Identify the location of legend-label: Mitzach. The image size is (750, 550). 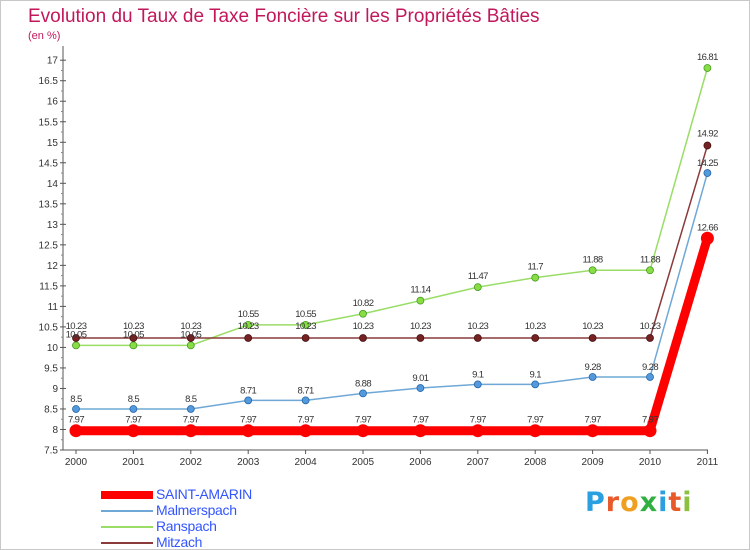
(179, 542).